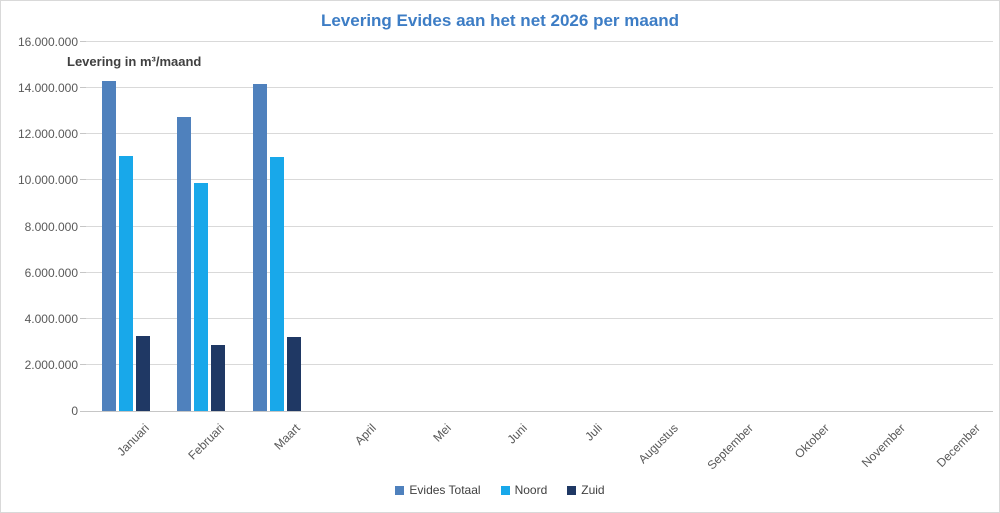  What do you see at coordinates (134, 61) in the screenshot?
I see `y-axis-title: Levering in m³/maand` at bounding box center [134, 61].